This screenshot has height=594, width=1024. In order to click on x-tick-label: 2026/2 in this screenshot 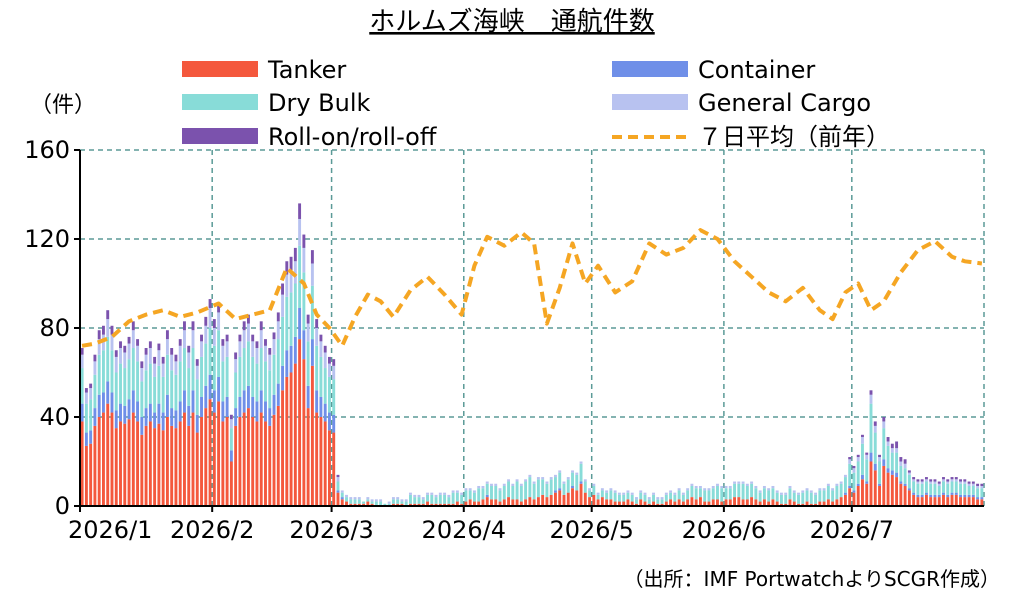, I will do `click(212, 530)`.